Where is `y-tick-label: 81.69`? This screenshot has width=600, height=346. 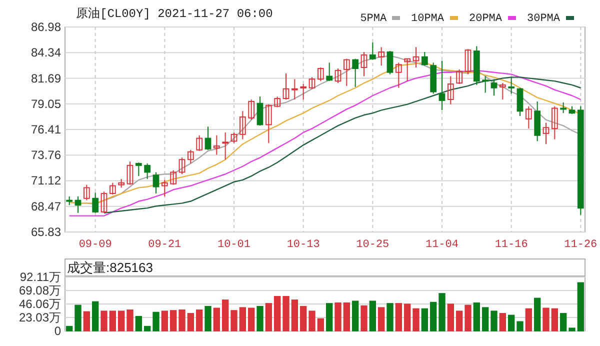 y-tick-label: 81.69 is located at coordinates (46, 78).